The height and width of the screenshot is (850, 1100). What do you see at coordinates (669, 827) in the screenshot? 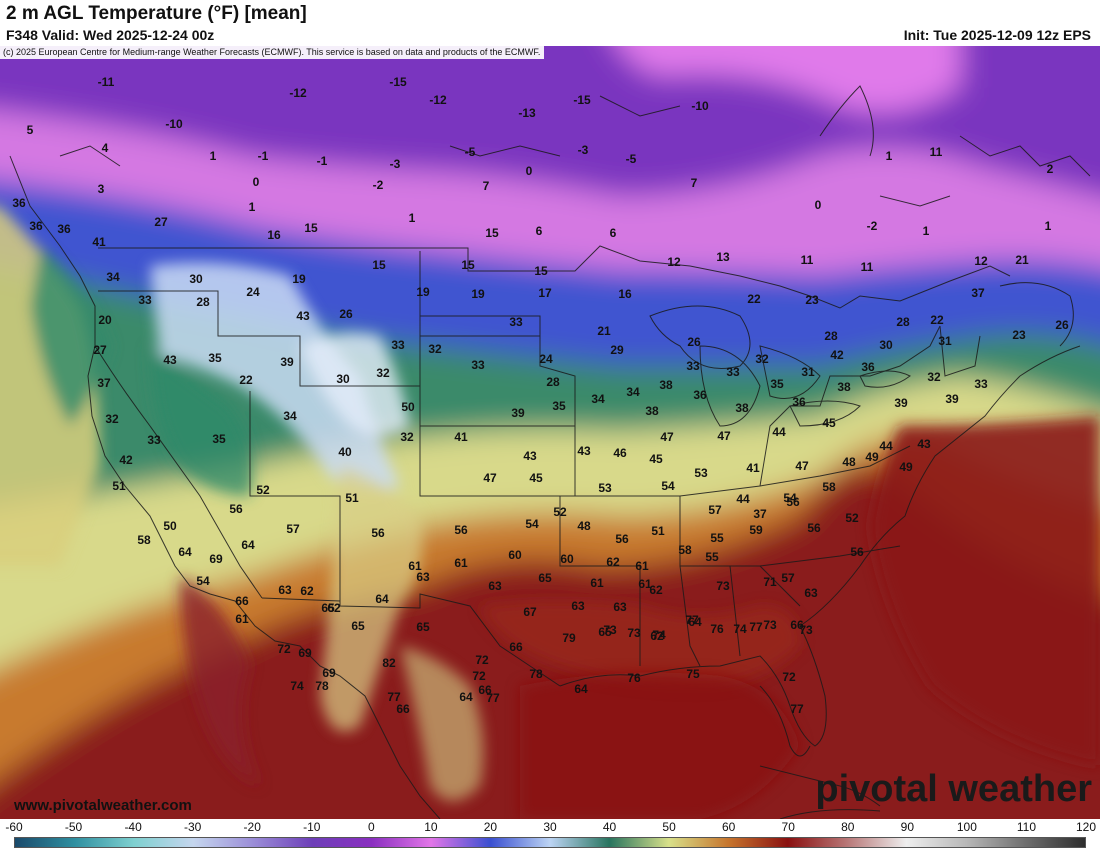
I see `colorbar-tick: 50` at bounding box center [669, 827].